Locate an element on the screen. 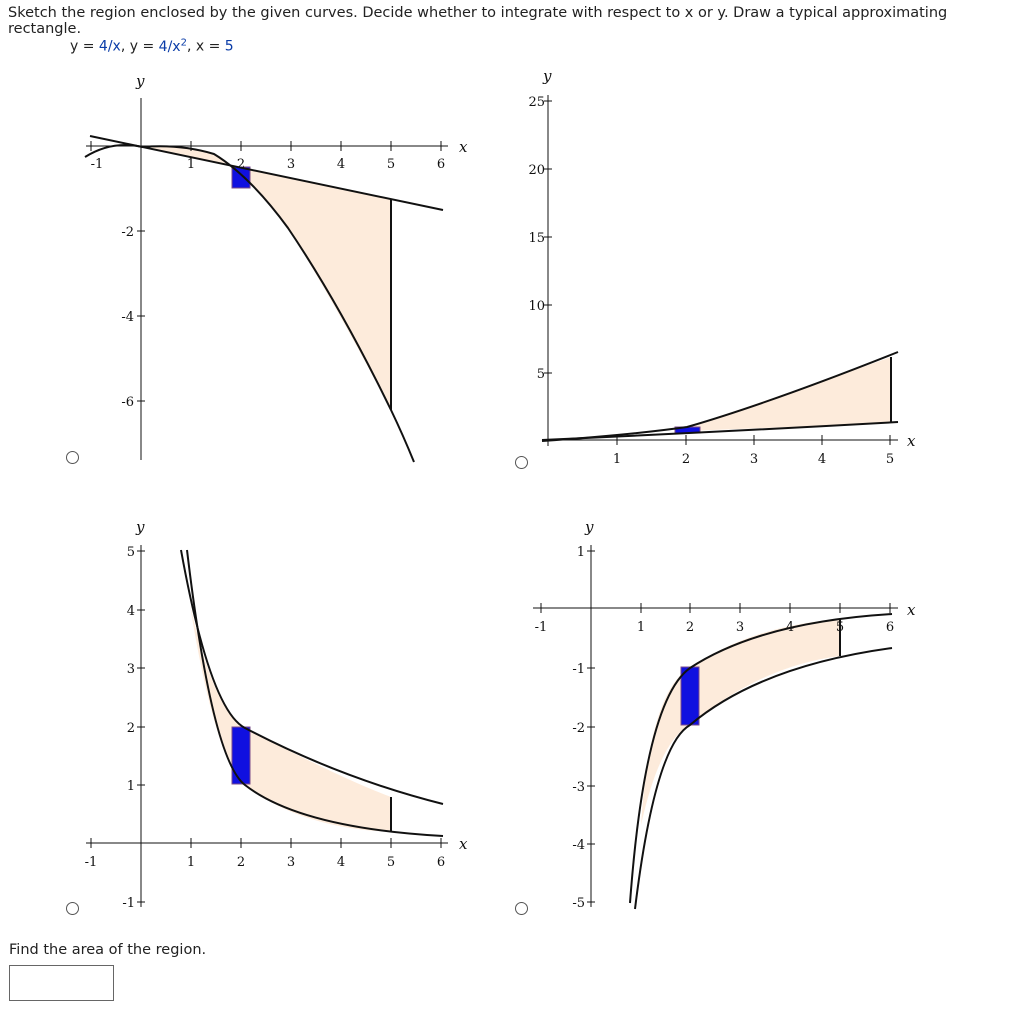  graph-d-x-axis-label: x is located at coordinates (911, 610).